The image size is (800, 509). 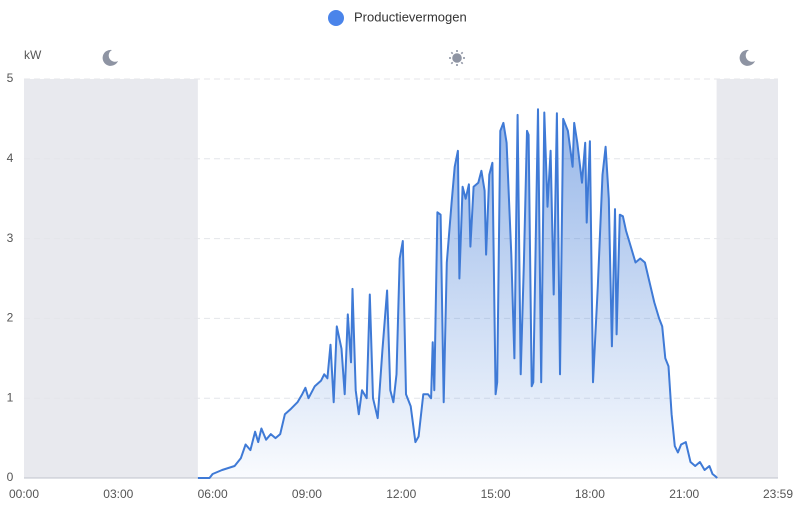 What do you see at coordinates (684, 494) in the screenshot?
I see `x-tick-label: 21:00` at bounding box center [684, 494].